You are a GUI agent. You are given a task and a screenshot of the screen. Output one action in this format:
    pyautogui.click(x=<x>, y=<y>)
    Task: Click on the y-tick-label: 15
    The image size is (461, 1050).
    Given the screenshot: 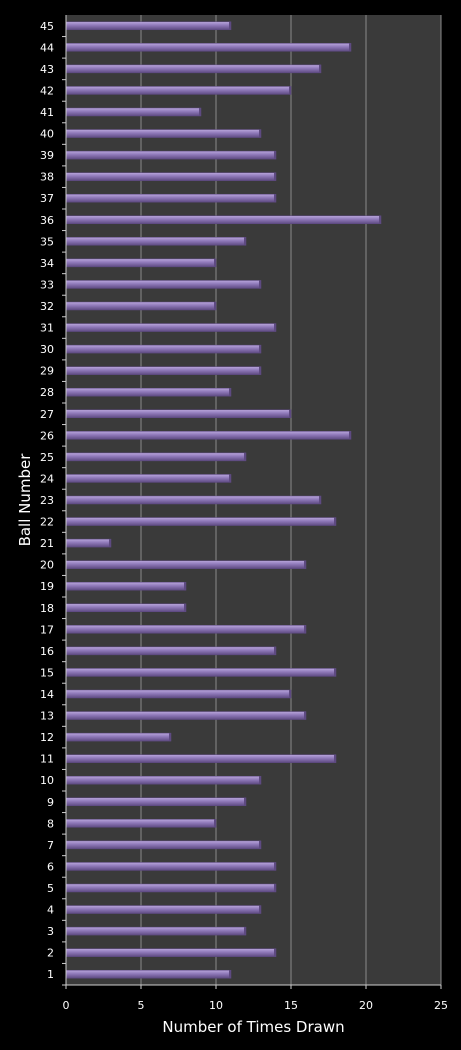 What is the action you would take?
    pyautogui.click(x=47, y=672)
    